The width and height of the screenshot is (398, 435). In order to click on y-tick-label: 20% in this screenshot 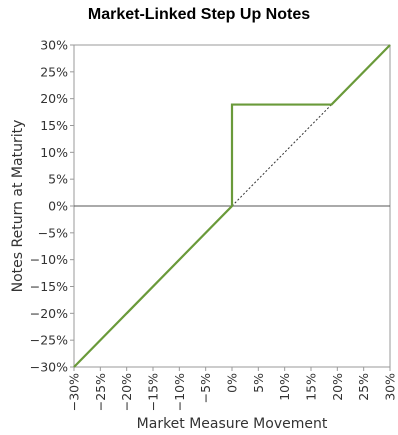, I will do `click(54, 98)`.